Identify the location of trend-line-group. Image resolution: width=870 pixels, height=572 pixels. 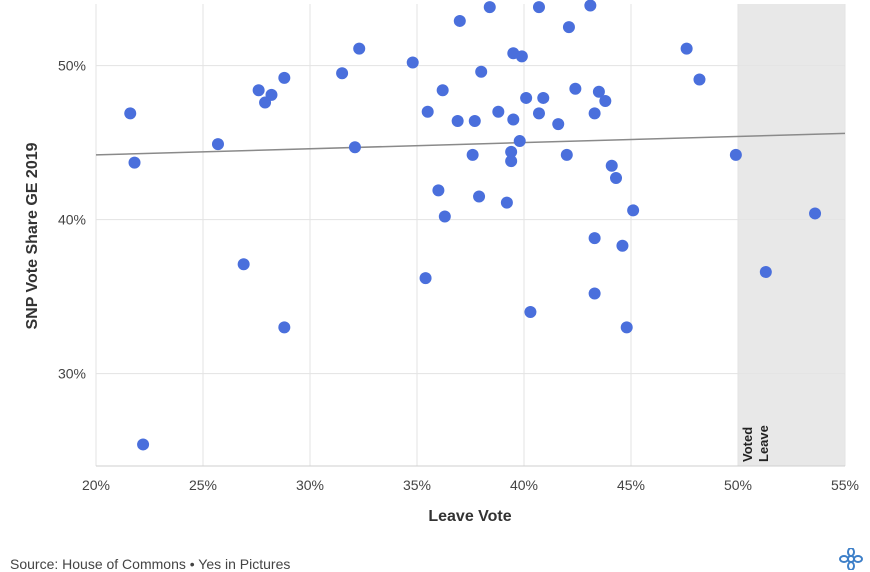
(470, 144).